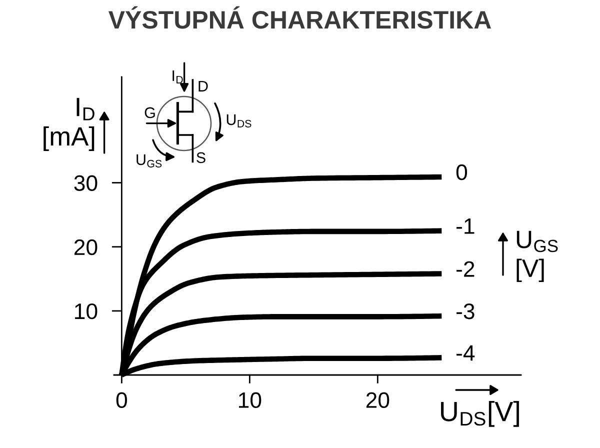  Describe the element at coordinates (121, 400) in the screenshot. I see `x-tick-label: 0` at that location.